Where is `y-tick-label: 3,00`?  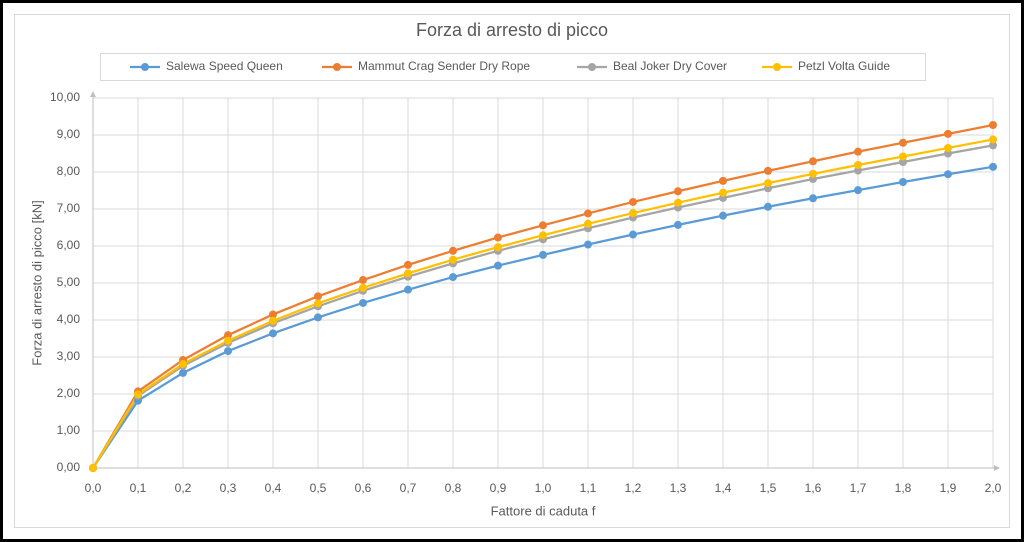
y-tick-label: 3,00 is located at coordinates (69, 356).